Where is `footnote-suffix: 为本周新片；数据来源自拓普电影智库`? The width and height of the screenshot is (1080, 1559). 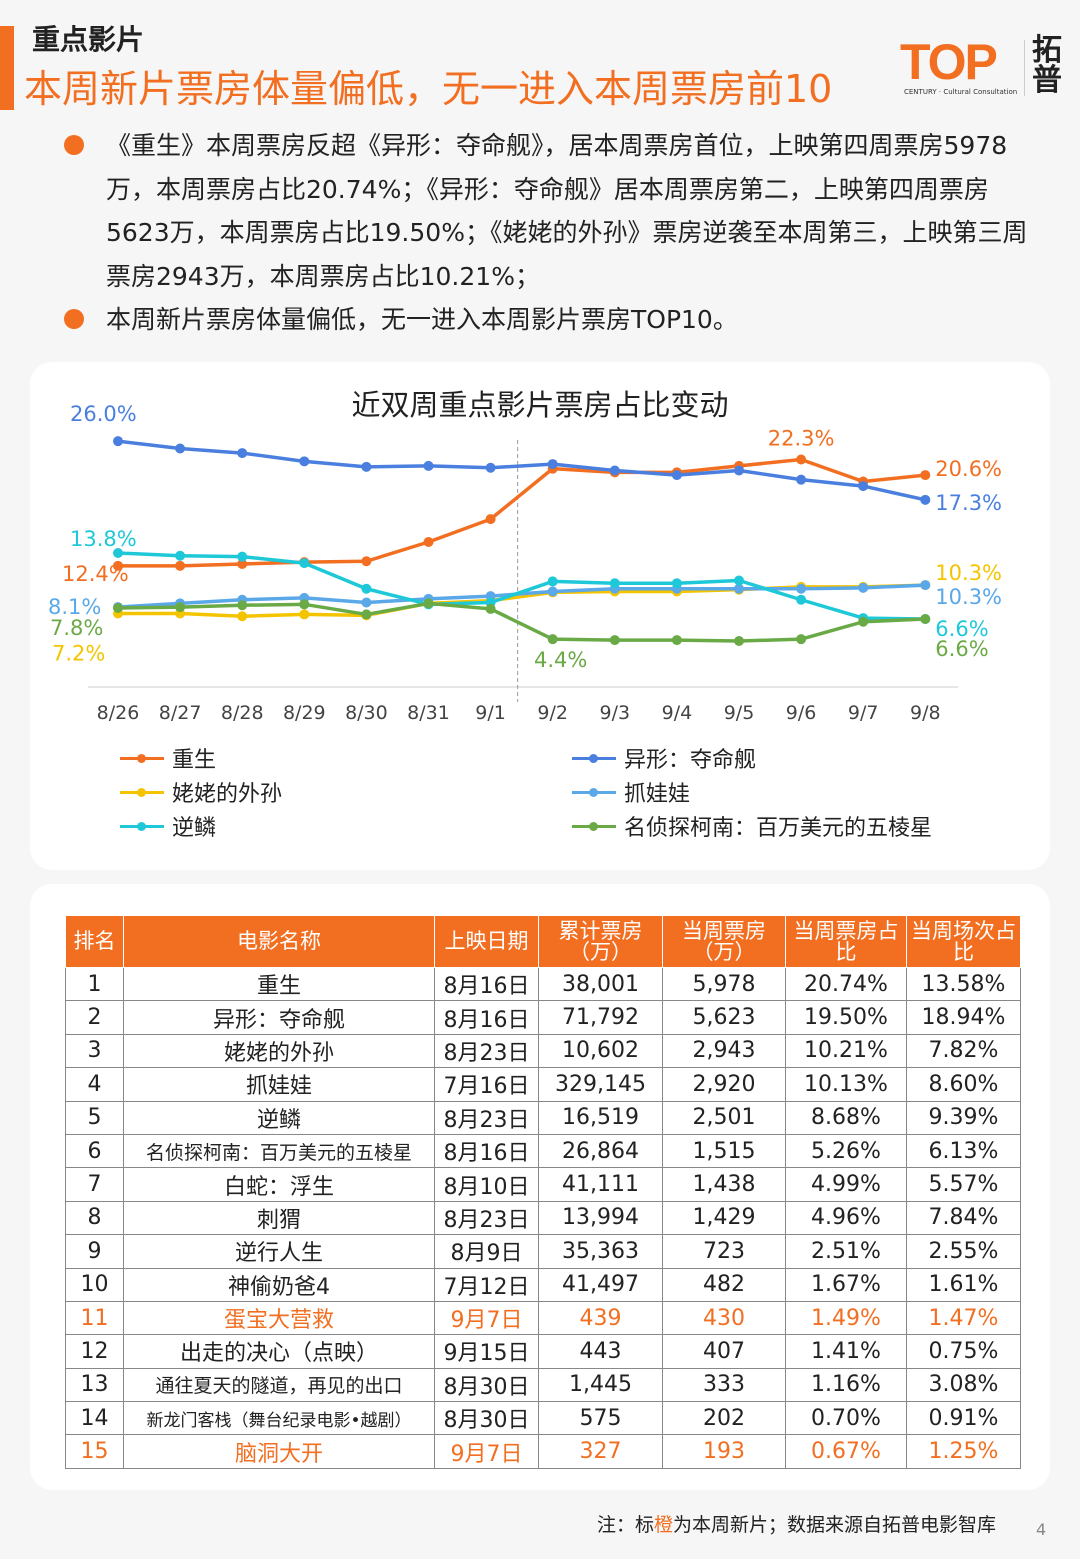
footnote-suffix: 为本周新片；数据来源自拓普电影智库 is located at coordinates (835, 1525).